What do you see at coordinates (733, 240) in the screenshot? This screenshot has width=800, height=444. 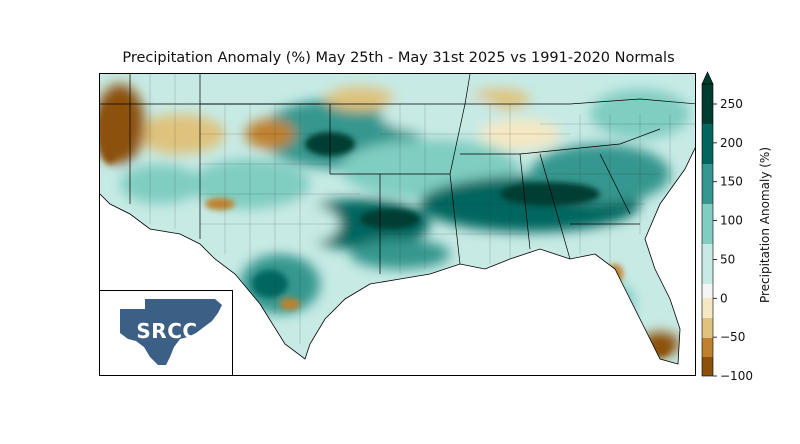 I see `colorbar-ticks: 250 200 150 100 50 0 −50 −100` at bounding box center [733, 240].